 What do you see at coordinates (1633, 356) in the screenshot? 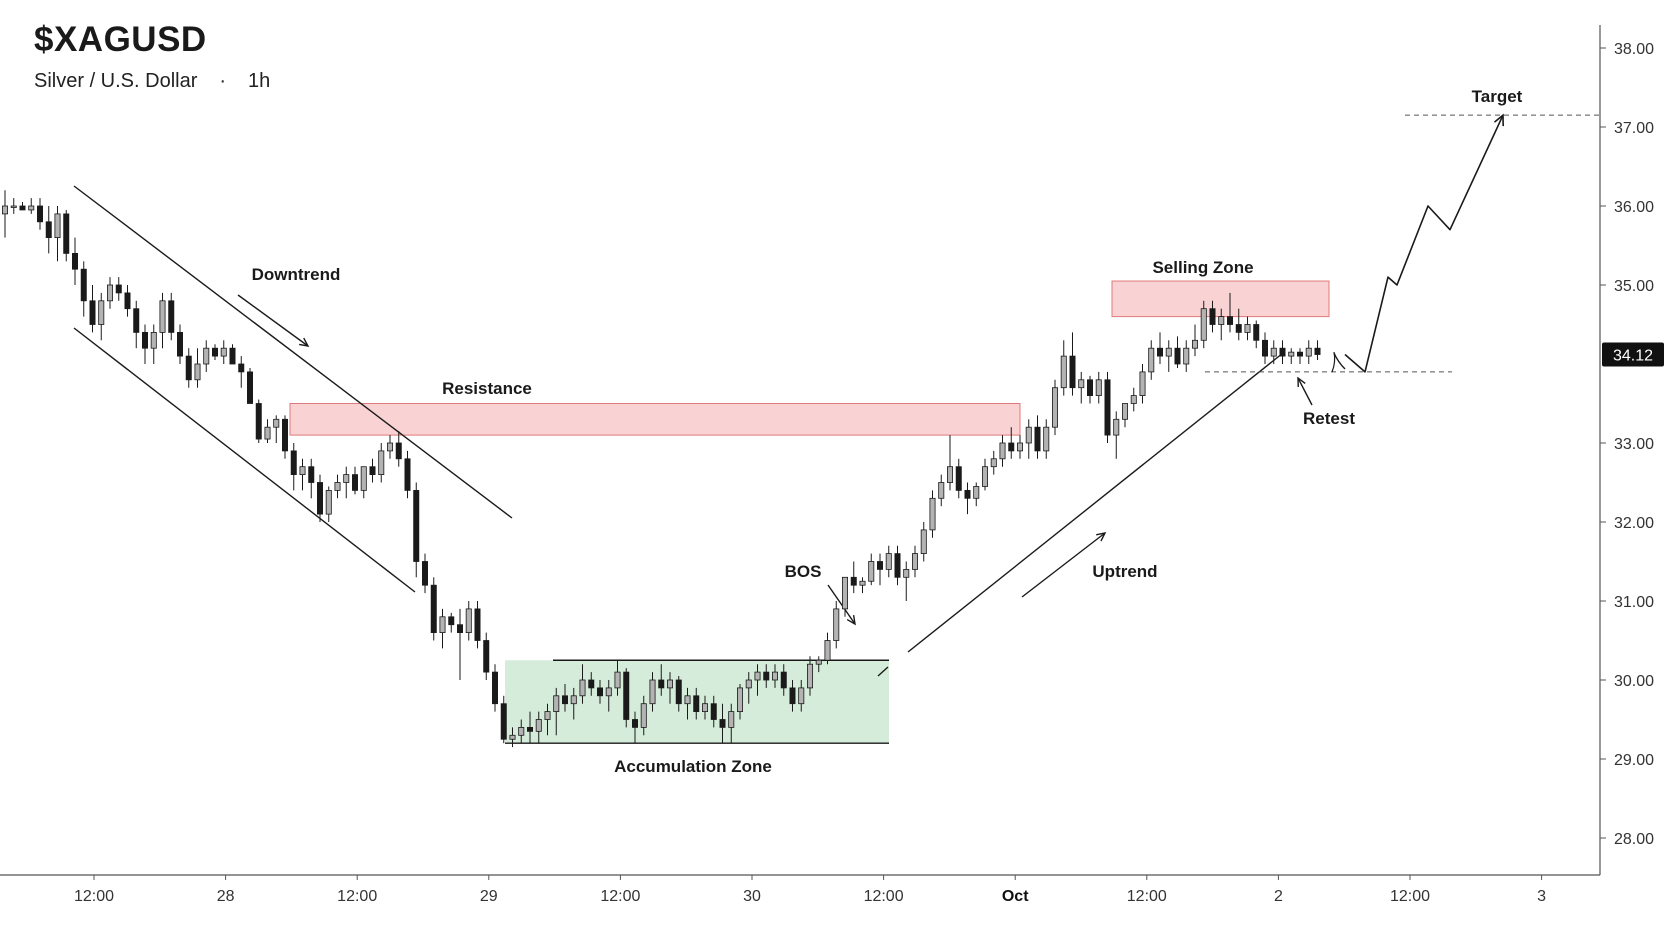
I see `price-badge-value: 34.12` at bounding box center [1633, 356].